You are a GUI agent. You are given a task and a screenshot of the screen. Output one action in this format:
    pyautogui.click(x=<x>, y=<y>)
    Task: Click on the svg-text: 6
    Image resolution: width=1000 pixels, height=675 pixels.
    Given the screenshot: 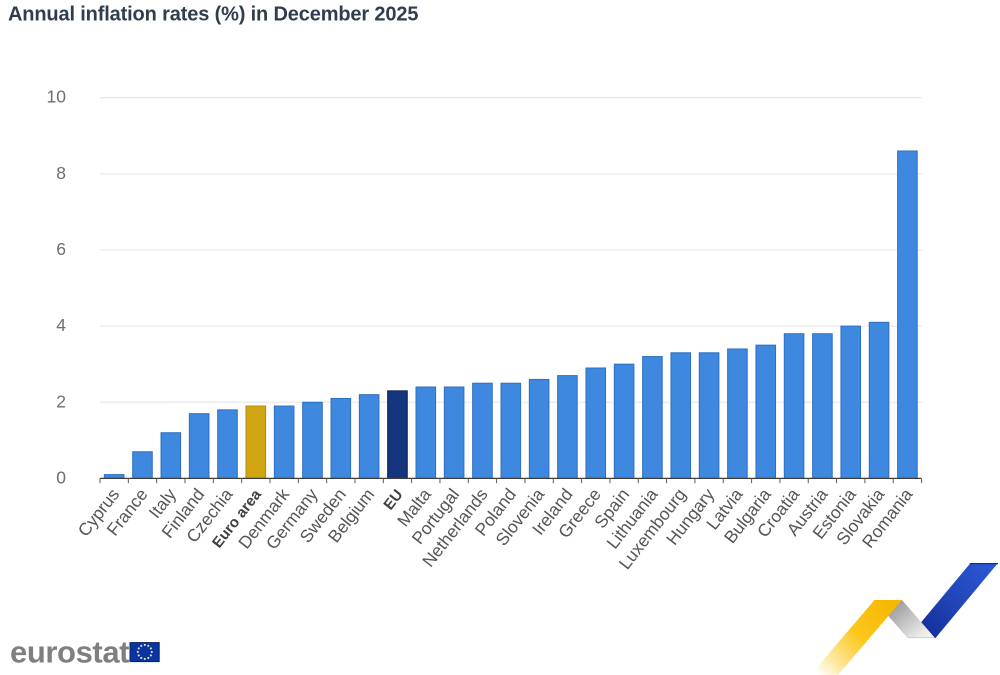 What is the action you would take?
    pyautogui.click(x=61, y=249)
    